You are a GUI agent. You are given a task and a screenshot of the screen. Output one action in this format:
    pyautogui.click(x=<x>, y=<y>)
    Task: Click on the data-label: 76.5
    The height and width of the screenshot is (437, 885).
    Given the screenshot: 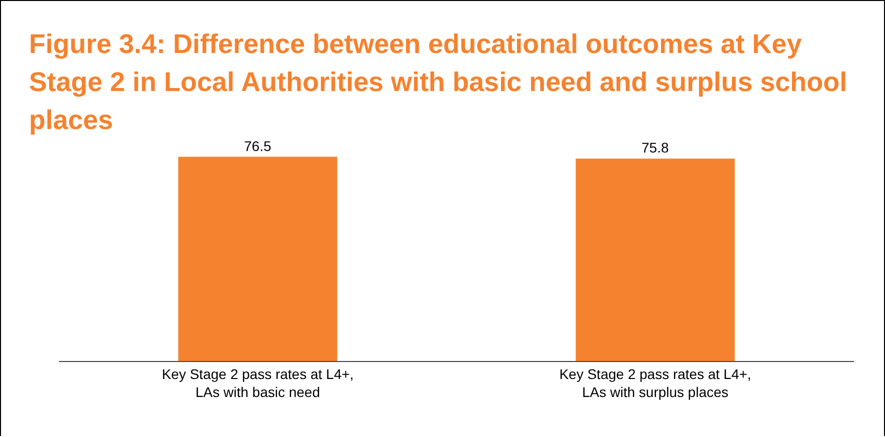 What is the action you would take?
    pyautogui.click(x=258, y=146)
    